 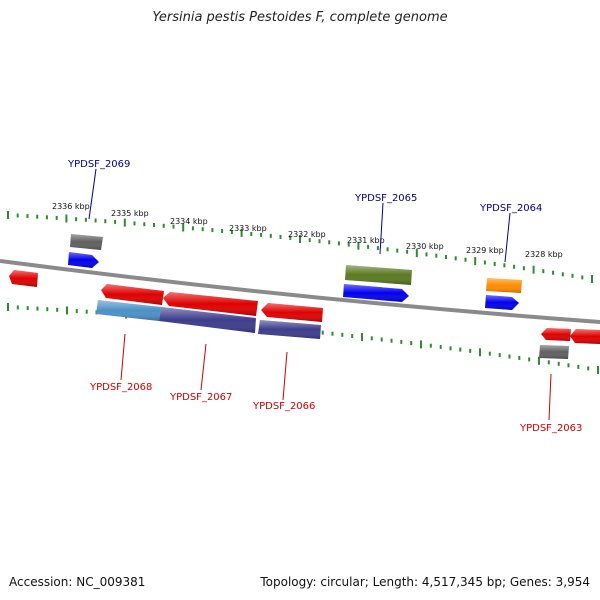 What do you see at coordinates (502, 302) in the screenshot?
I see `cds-feature-ypdsf-2064-shade` at bounding box center [502, 302].